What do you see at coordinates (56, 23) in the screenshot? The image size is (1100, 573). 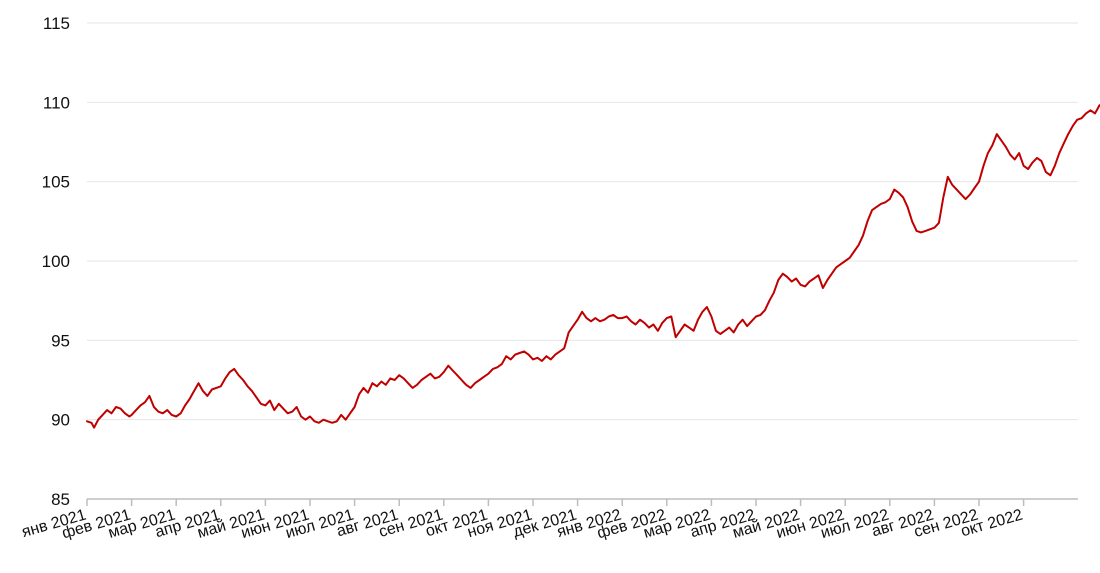 I see `y-tick-label: 115` at bounding box center [56, 23].